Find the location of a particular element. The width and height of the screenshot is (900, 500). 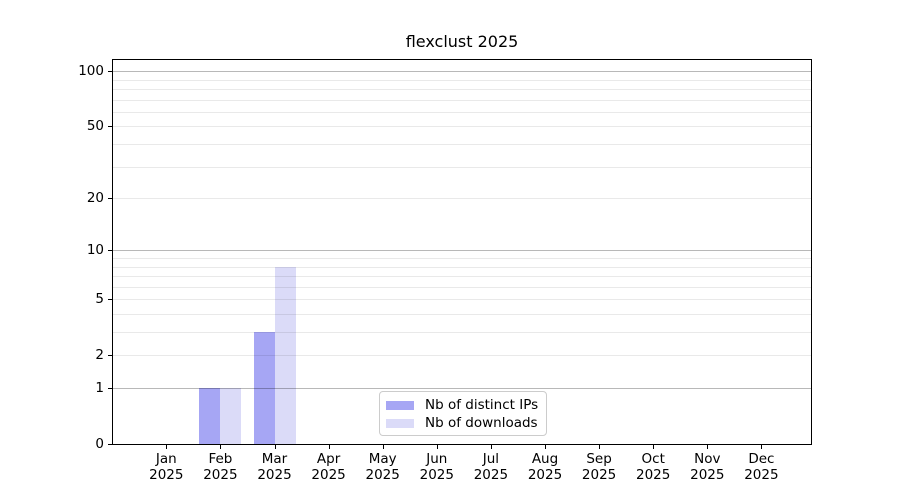

legend: Nb of distinct IPs Nb of downloads is located at coordinates (463, 413).